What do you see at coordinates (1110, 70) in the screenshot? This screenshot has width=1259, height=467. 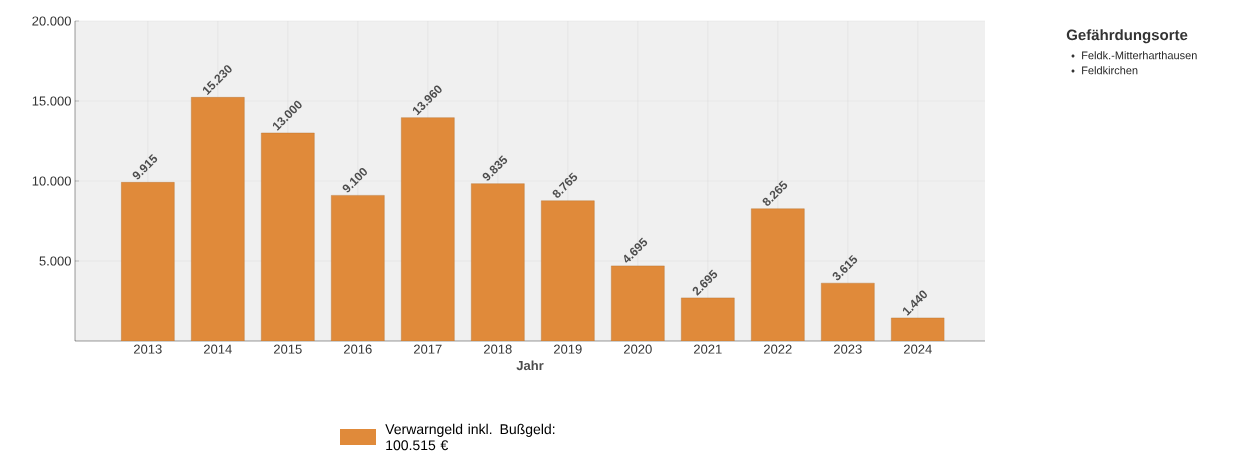 I see `text: Feldkirchen` at bounding box center [1110, 70].